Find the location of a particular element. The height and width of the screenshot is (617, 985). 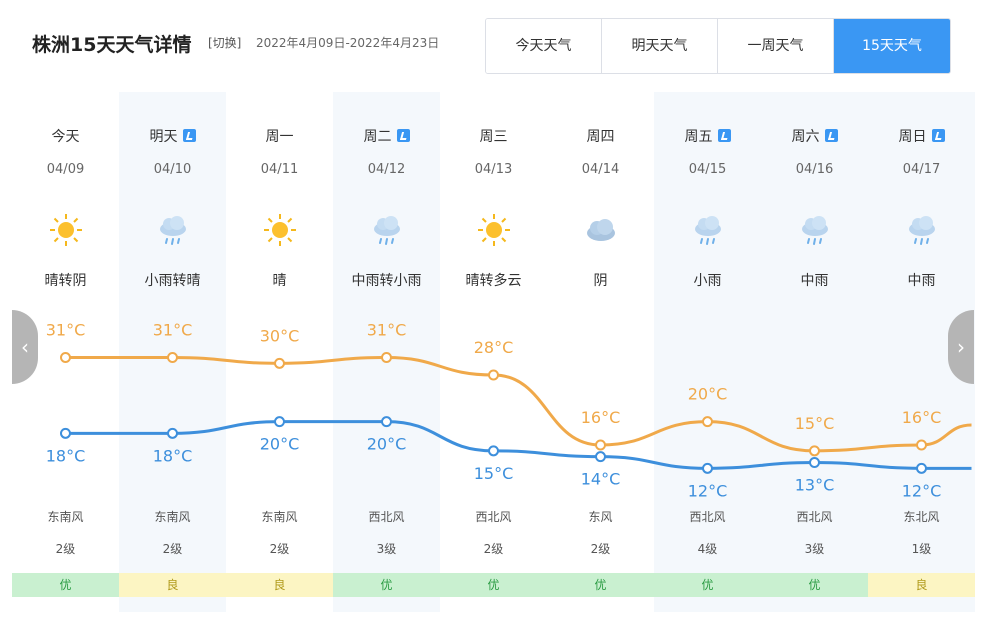

tab-15day: 15天天气 is located at coordinates (892, 46).